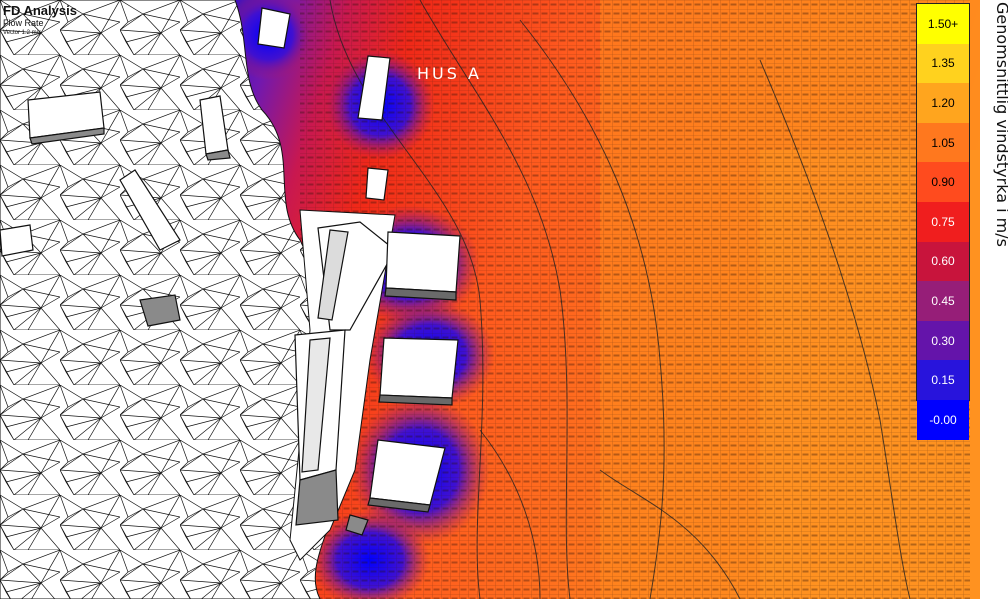 Image resolution: width=1008 pixels, height=599 pixels. Describe the element at coordinates (115, 209) in the screenshot. I see `building-footprint-icon` at that location.